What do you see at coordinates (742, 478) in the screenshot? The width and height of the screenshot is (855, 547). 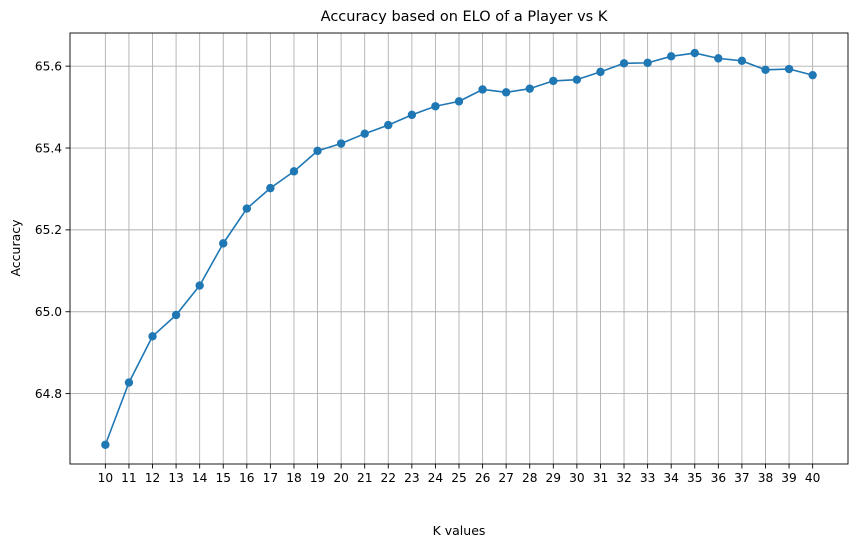 I see `x-tick-label: 37` at bounding box center [742, 478].